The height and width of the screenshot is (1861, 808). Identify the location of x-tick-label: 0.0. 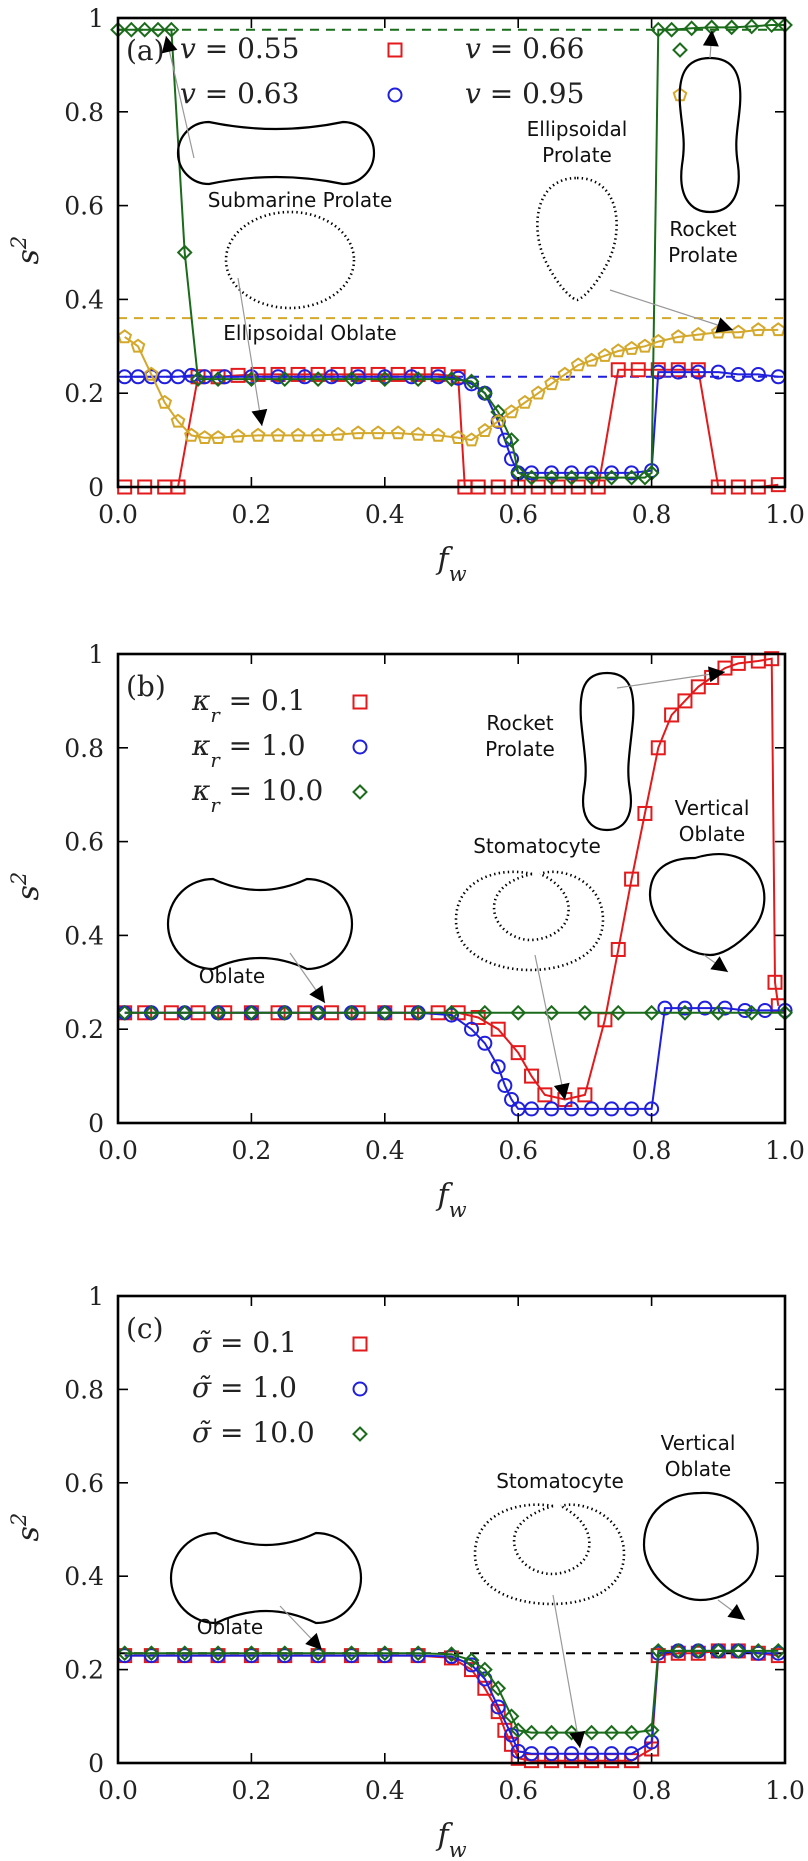
(118, 1790).